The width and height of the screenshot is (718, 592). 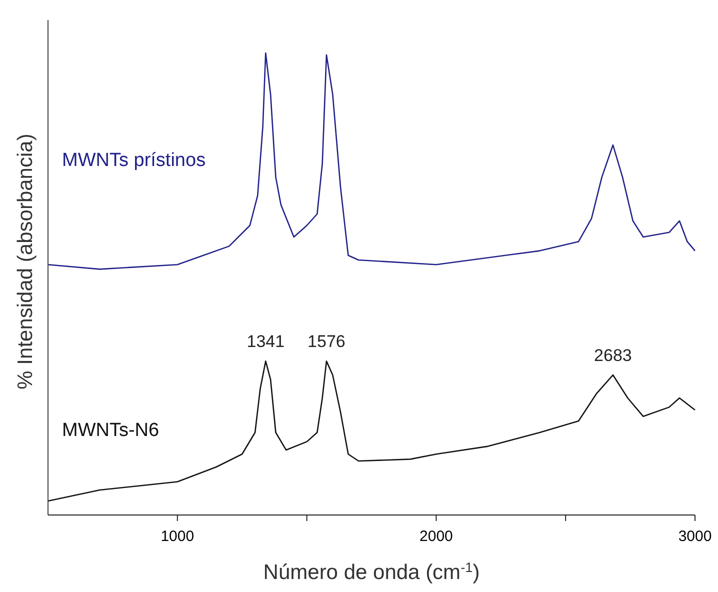 What do you see at coordinates (134, 161) in the screenshot?
I see `text: MWNTs prístinos` at bounding box center [134, 161].